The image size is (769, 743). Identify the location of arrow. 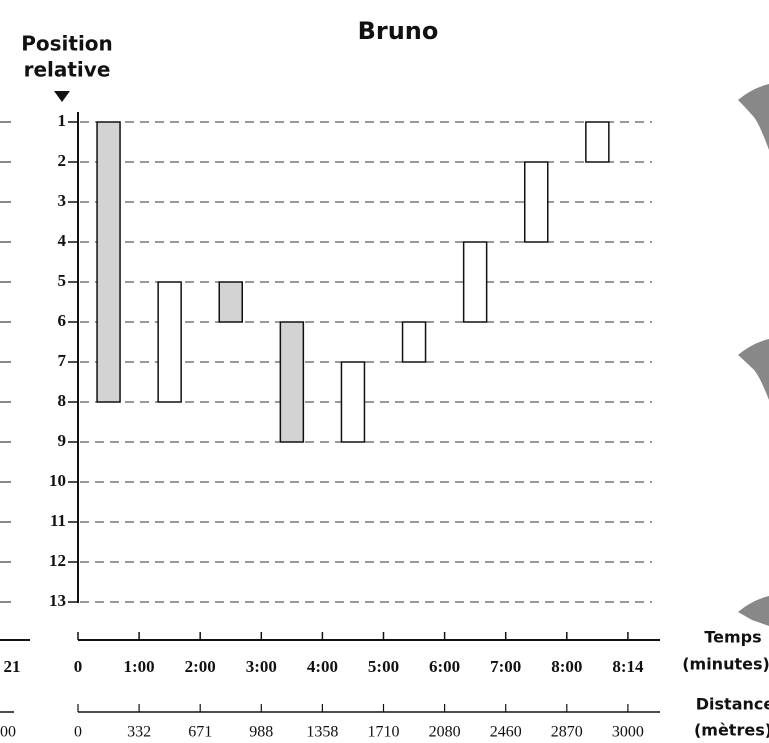
(62, 96).